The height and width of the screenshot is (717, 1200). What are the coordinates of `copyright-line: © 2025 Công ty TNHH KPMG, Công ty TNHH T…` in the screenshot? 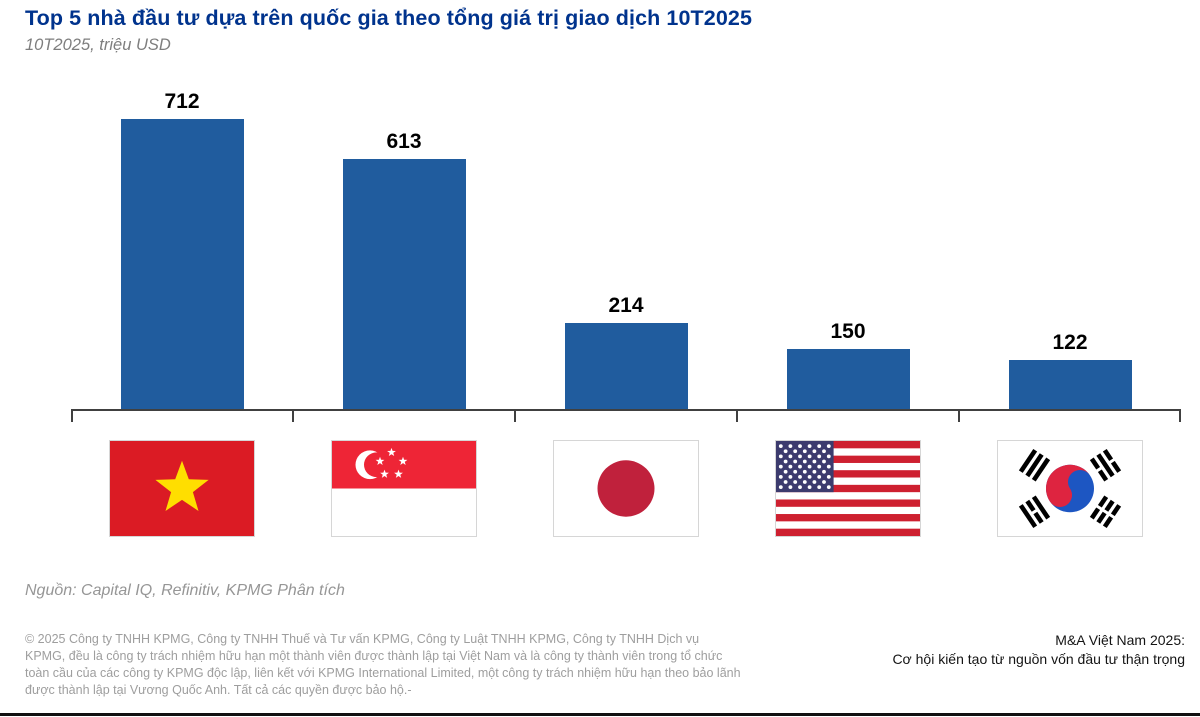 It's located at (362, 639).